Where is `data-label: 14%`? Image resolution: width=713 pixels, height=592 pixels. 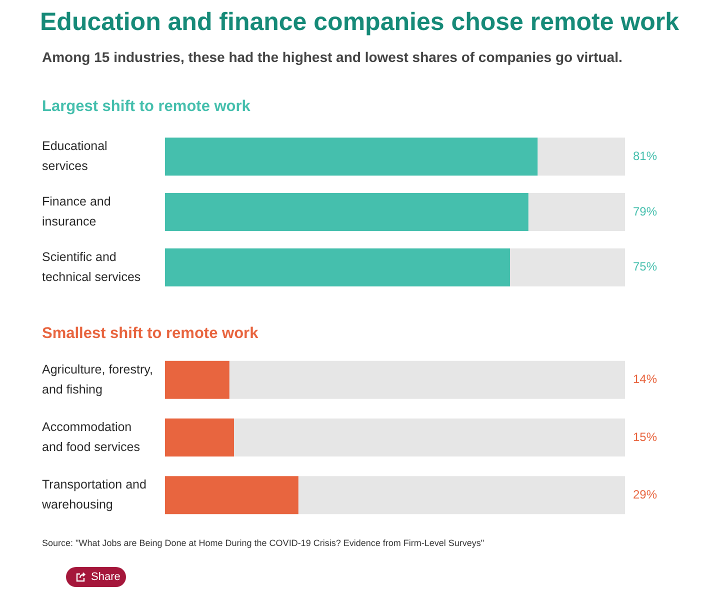
data-label: 14% is located at coordinates (645, 379).